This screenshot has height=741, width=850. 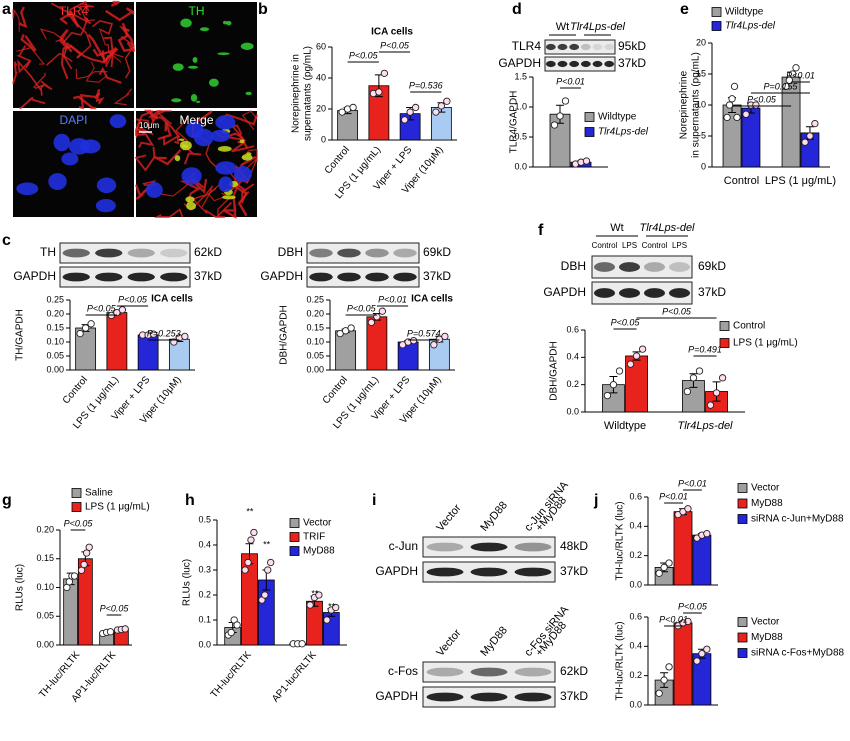 What do you see at coordinates (635, 584) in the screenshot?
I see `y-tick-label: 0.0` at bounding box center [635, 584].